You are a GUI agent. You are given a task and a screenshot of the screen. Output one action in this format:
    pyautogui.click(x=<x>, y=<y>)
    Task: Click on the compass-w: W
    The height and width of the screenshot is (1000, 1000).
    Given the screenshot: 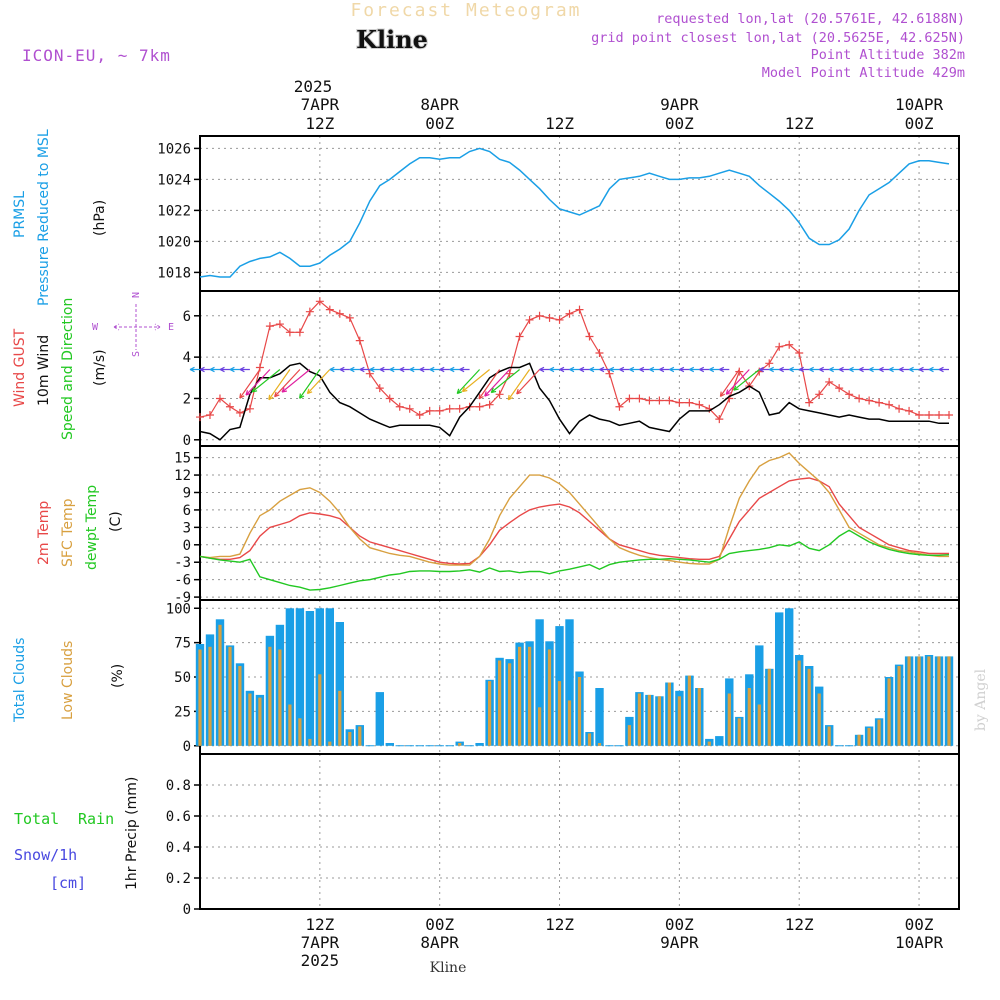 What is the action you would take?
    pyautogui.click(x=95, y=327)
    